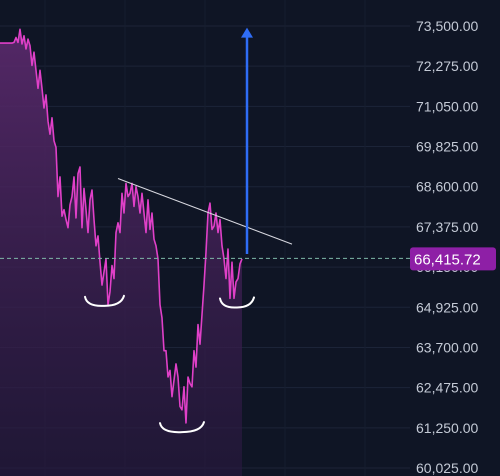  I want to click on target-arrow, so click(247, 140).